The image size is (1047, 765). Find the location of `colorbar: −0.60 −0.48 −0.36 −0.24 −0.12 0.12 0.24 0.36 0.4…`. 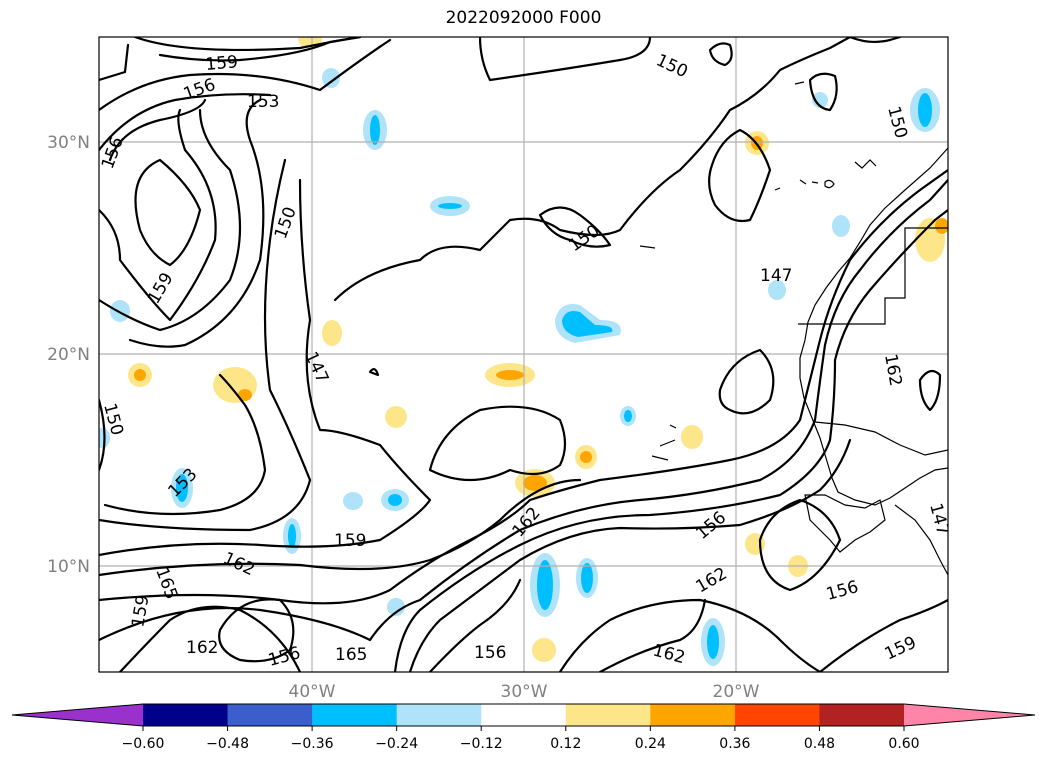

colorbar: −0.60 −0.48 −0.36 −0.24 −0.12 0.12 0.24 0.36 0.4… is located at coordinates (523, 727).